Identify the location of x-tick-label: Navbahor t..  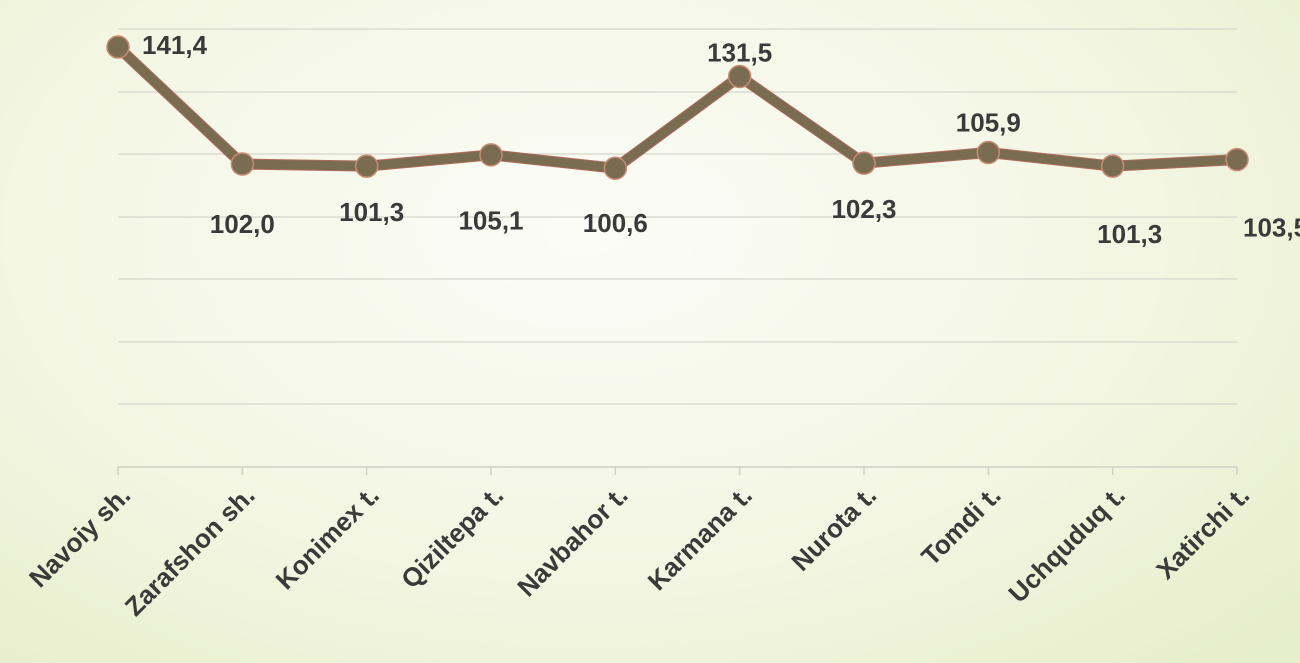
(572, 541).